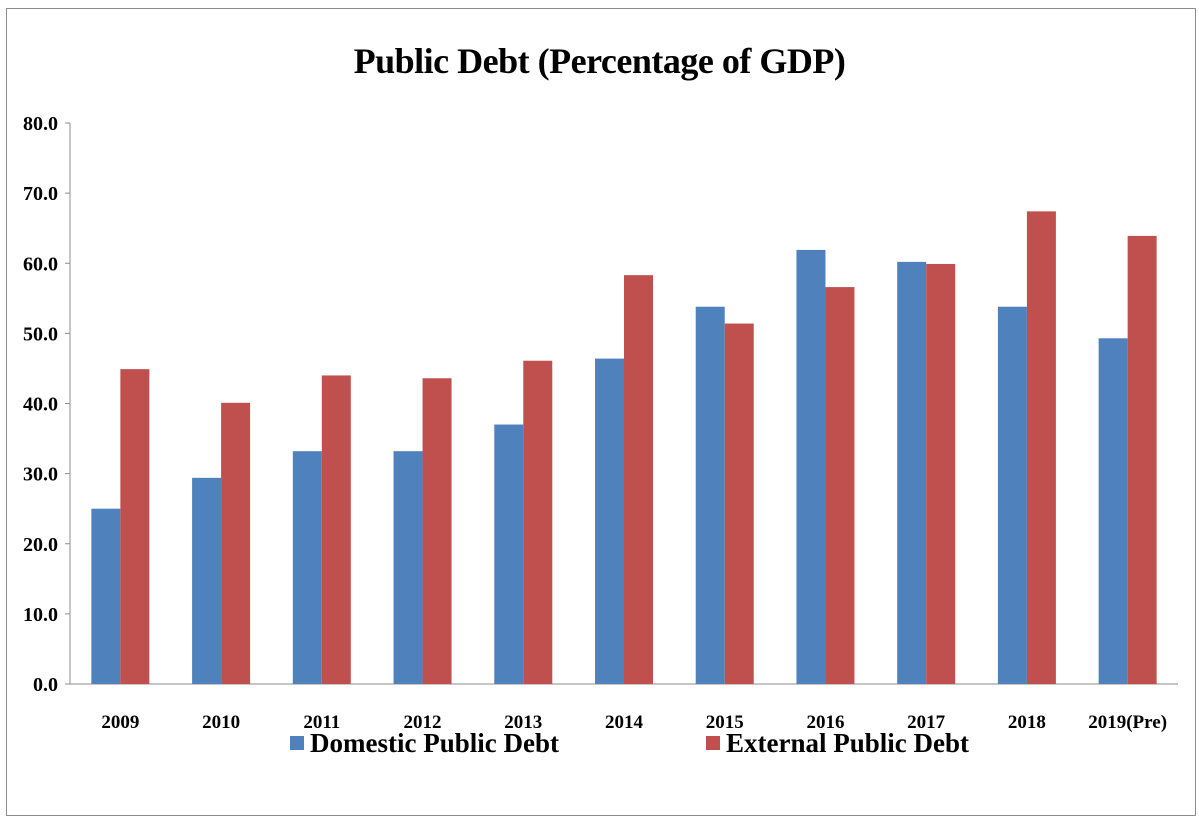  I want to click on y-tick-label: 70.0, so click(40, 194).